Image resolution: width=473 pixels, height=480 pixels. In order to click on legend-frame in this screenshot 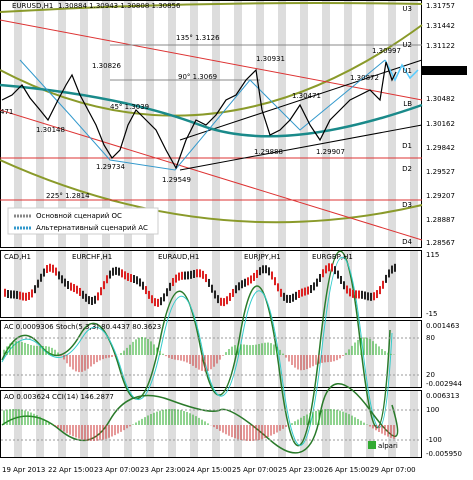, I will do `click(83, 221)`.